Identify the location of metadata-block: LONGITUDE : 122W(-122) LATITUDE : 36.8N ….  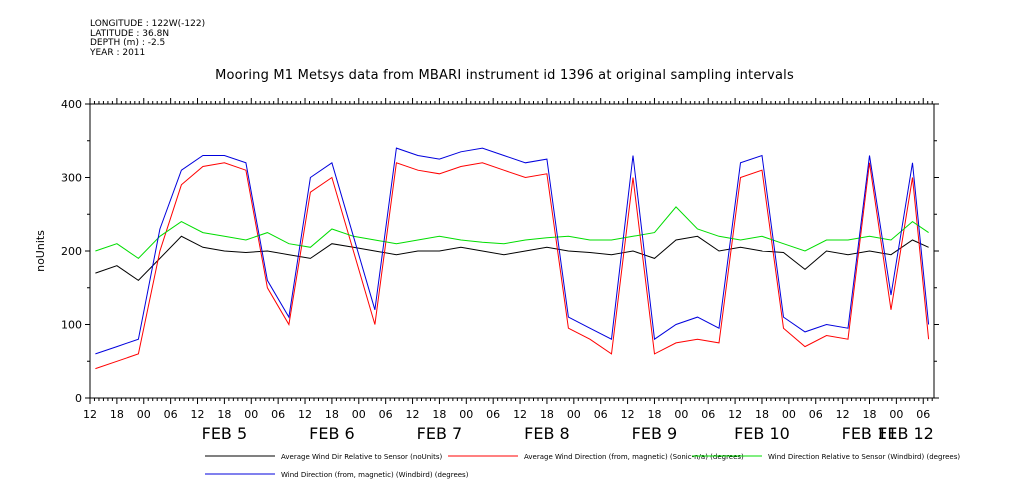
(148, 38).